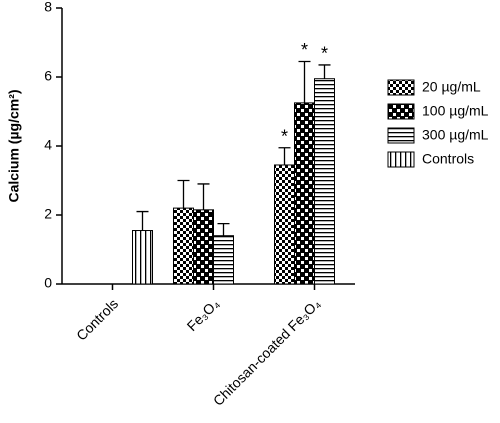  Describe the element at coordinates (48, 283) in the screenshot. I see `y-tick-label: 0` at that location.